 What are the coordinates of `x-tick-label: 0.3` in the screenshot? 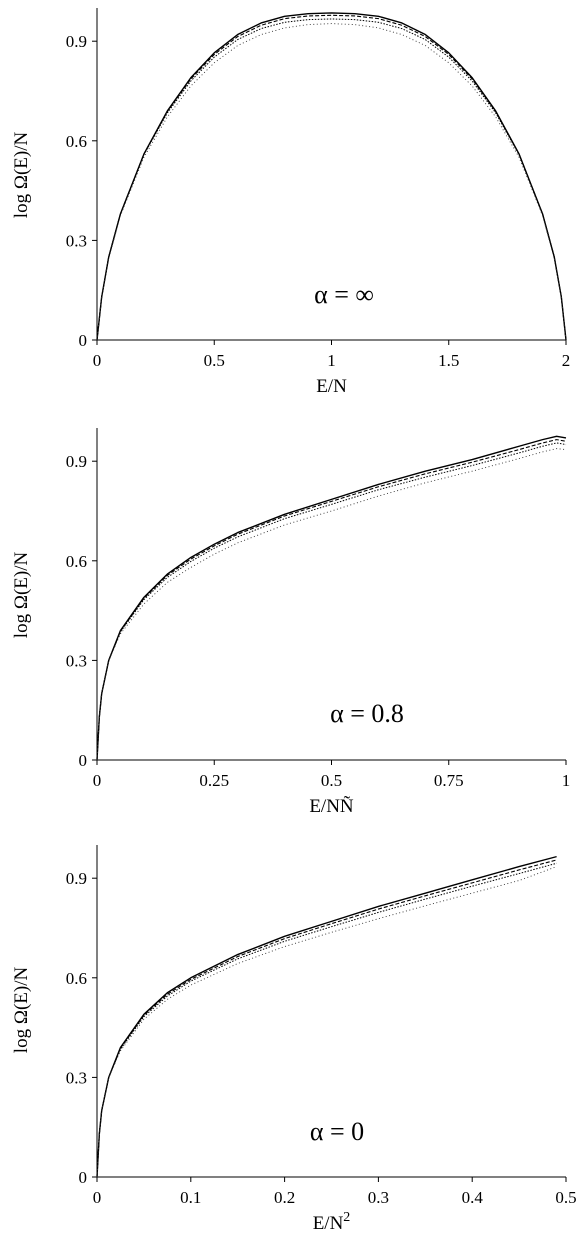 It's located at (378, 1197).